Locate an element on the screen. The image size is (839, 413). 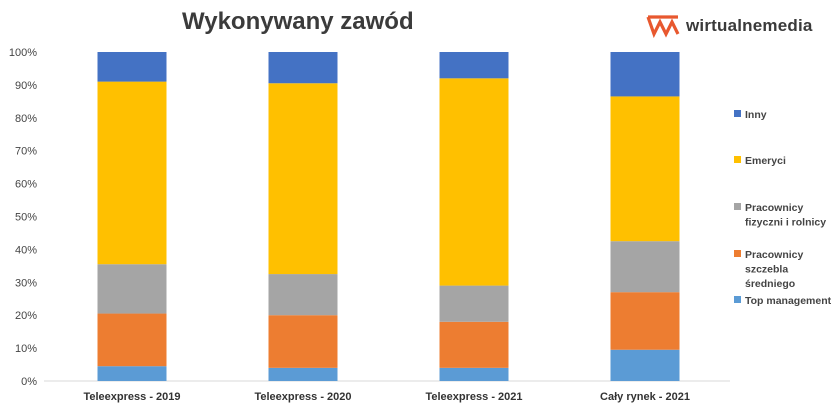
y-tick-label: 30% is located at coordinates (26, 283).